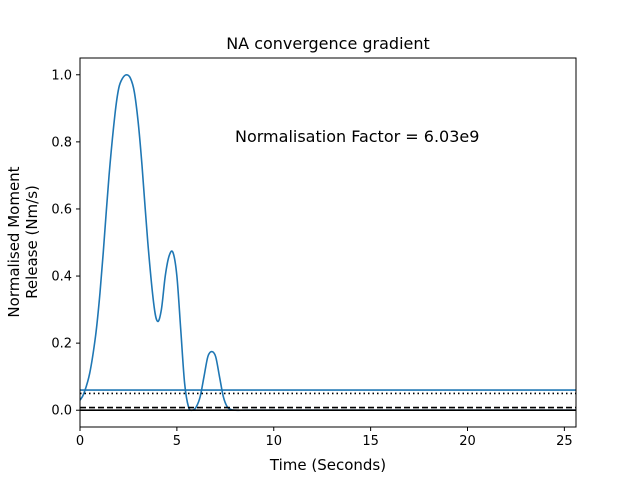 The width and height of the screenshot is (640, 480). Describe the element at coordinates (564, 441) in the screenshot. I see `x-tick-label-5: 25` at that location.